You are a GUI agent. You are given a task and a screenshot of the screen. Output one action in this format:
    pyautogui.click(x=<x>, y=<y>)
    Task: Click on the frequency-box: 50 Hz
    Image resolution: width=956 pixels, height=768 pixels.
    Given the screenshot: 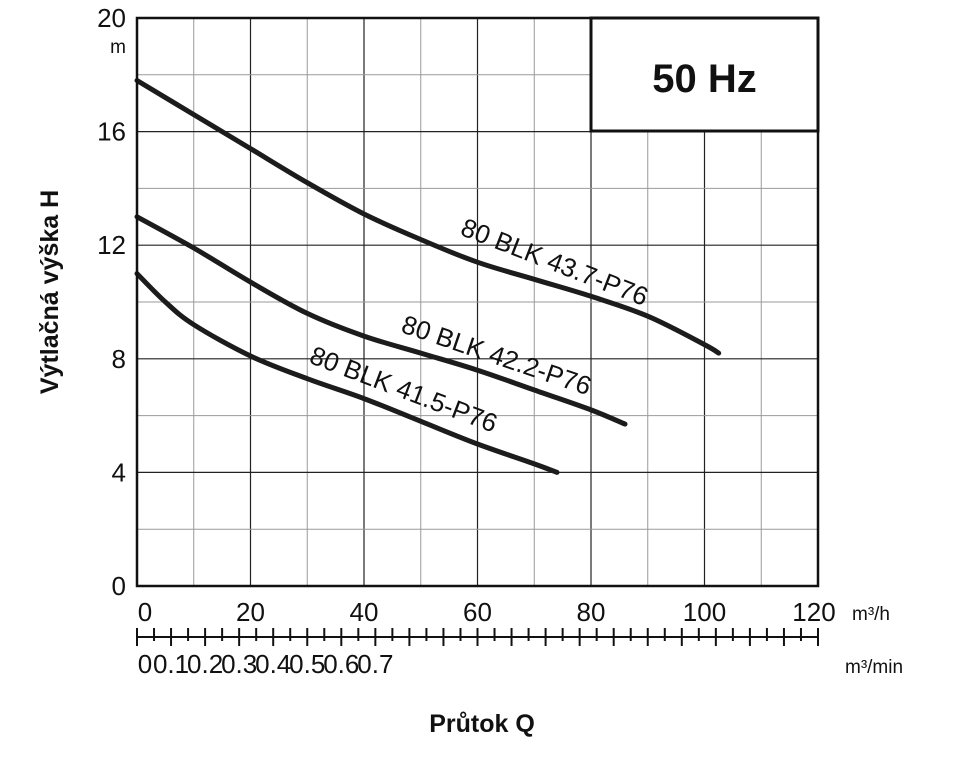 What is the action you would take?
    pyautogui.click(x=704, y=74)
    